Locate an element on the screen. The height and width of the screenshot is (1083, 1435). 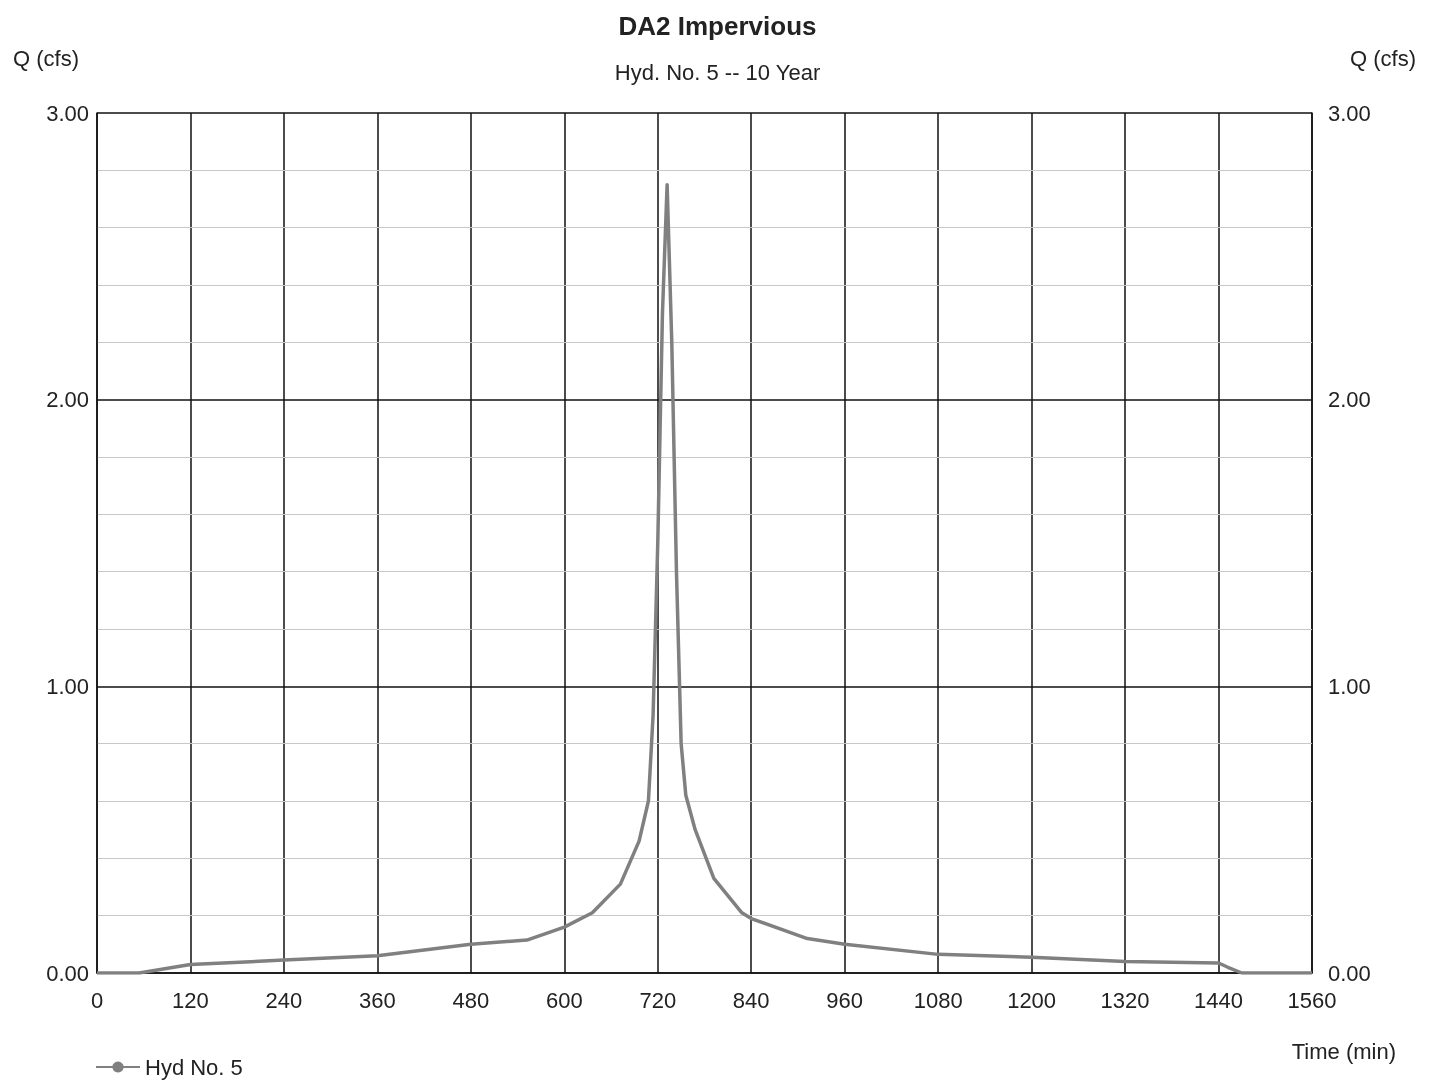
x-tick-label: 840 is located at coordinates (751, 1000).